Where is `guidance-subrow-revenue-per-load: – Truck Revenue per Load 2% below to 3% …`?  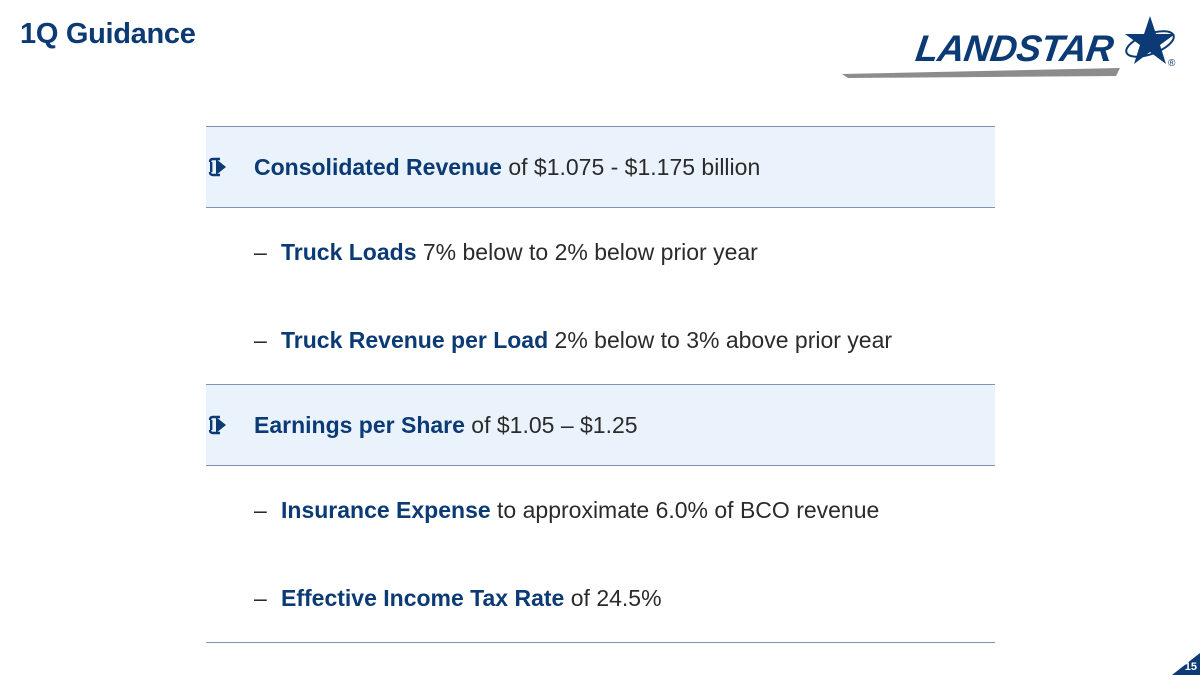 guidance-subrow-revenue-per-load: – Truck Revenue per Load 2% below to 3% … is located at coordinates (600, 340).